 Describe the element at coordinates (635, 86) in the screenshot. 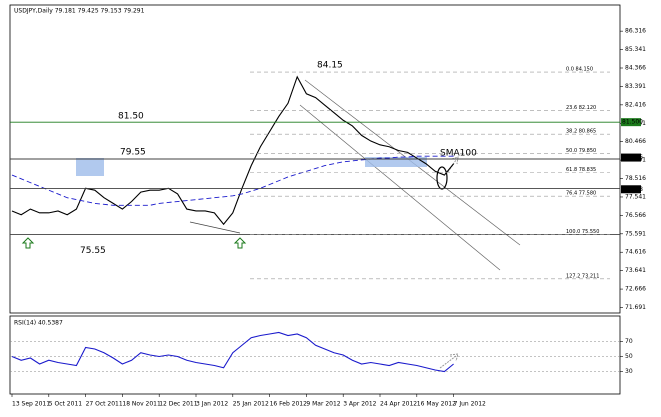

I see `y-tick-label: 83.391` at that location.